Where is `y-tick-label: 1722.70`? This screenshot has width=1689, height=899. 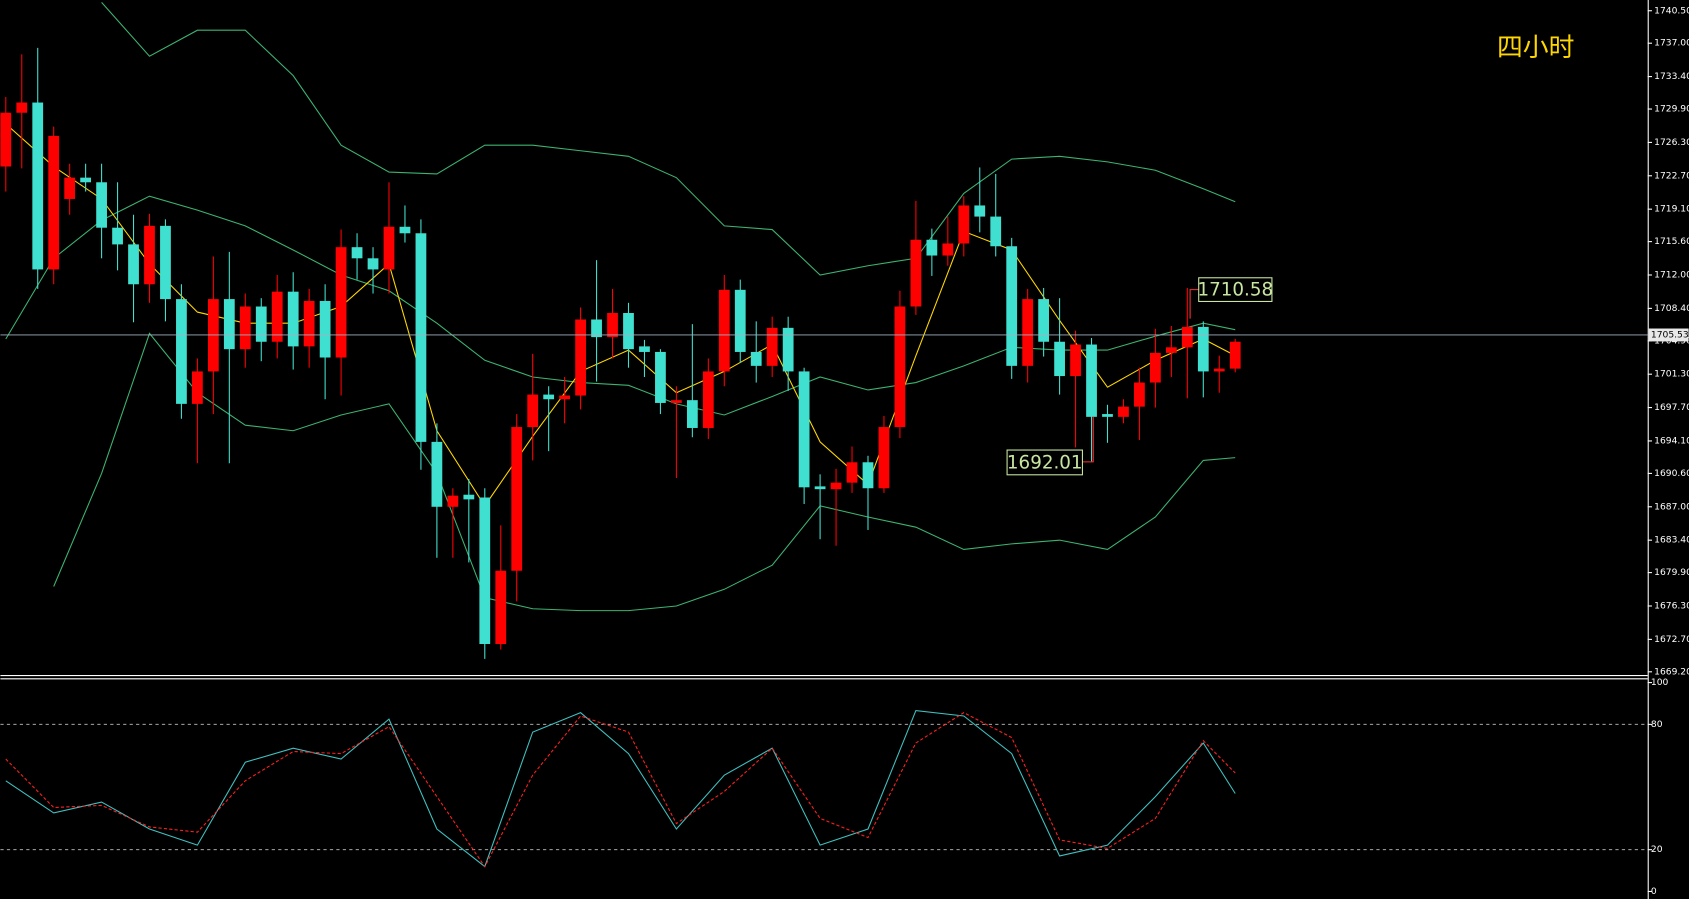
y-tick-label: 1722.70 is located at coordinates (1671, 176).